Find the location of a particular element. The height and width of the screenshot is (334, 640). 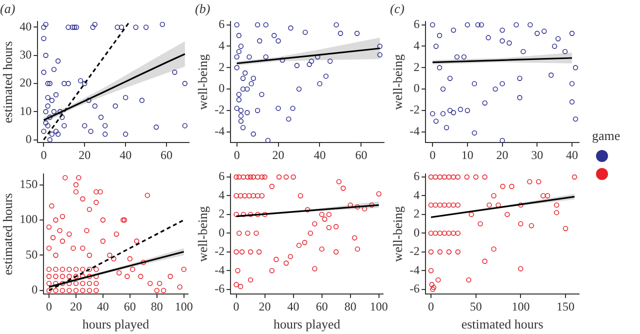

x-tick-label: 50 is located at coordinates (476, 306).